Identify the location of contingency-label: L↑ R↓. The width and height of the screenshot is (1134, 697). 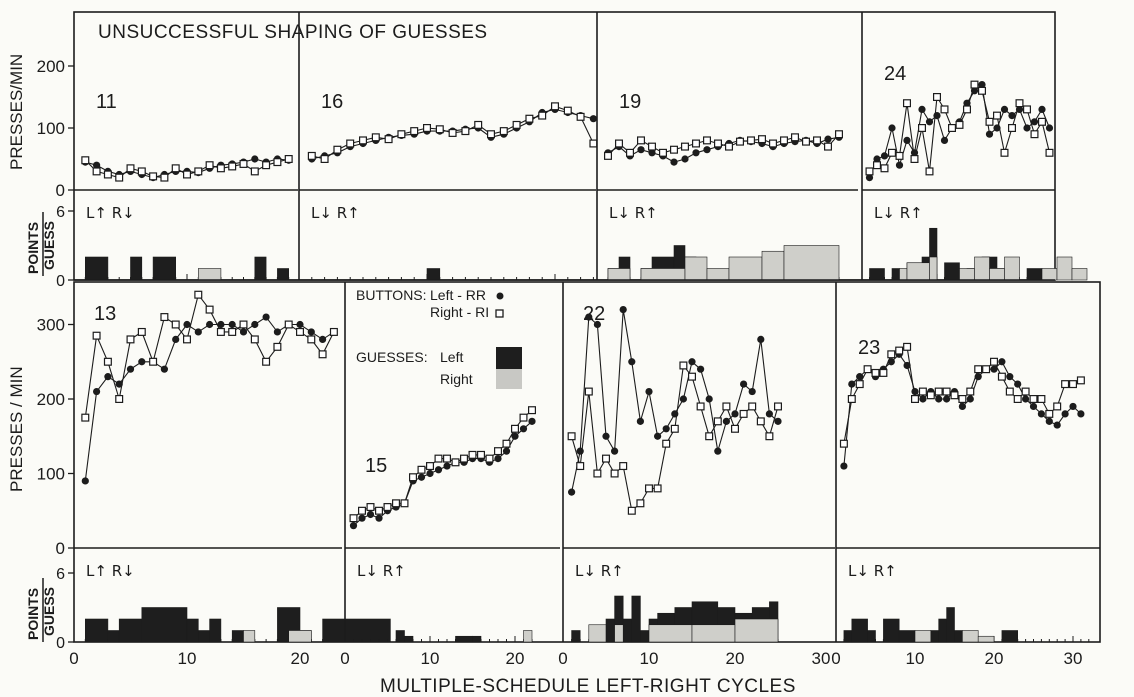
(110, 213).